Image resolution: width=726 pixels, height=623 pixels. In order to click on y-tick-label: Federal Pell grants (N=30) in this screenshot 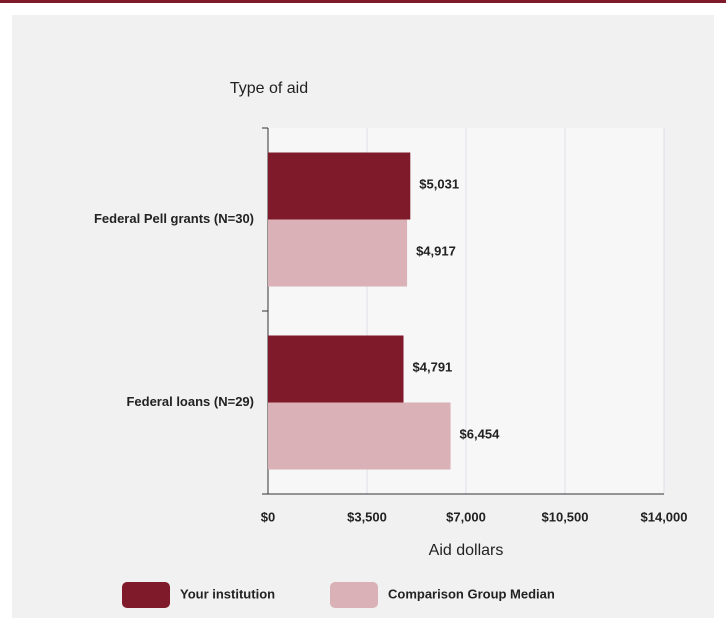, I will do `click(174, 218)`.